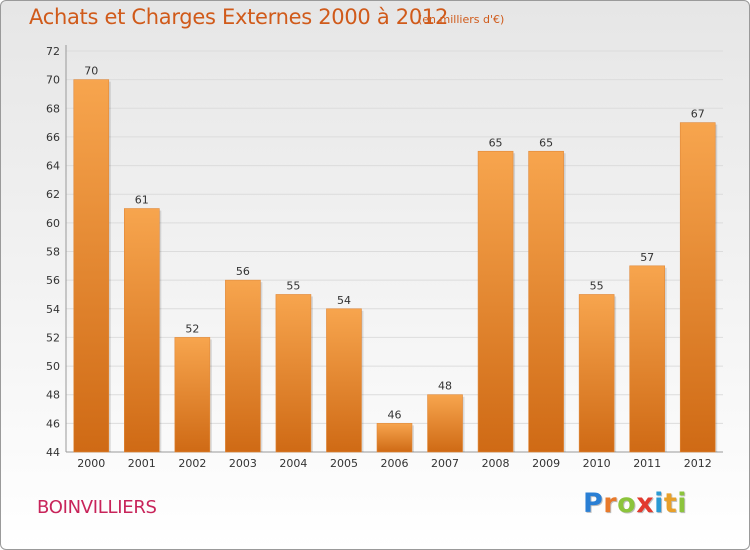  What do you see at coordinates (395, 414) in the screenshot?
I see `data-label: 46` at bounding box center [395, 414].